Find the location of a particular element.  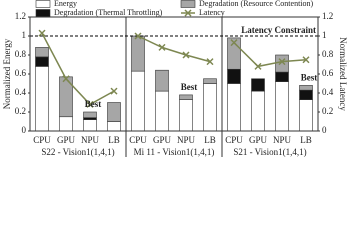

y-tick-label: 0 is located at coordinates (24, 130).